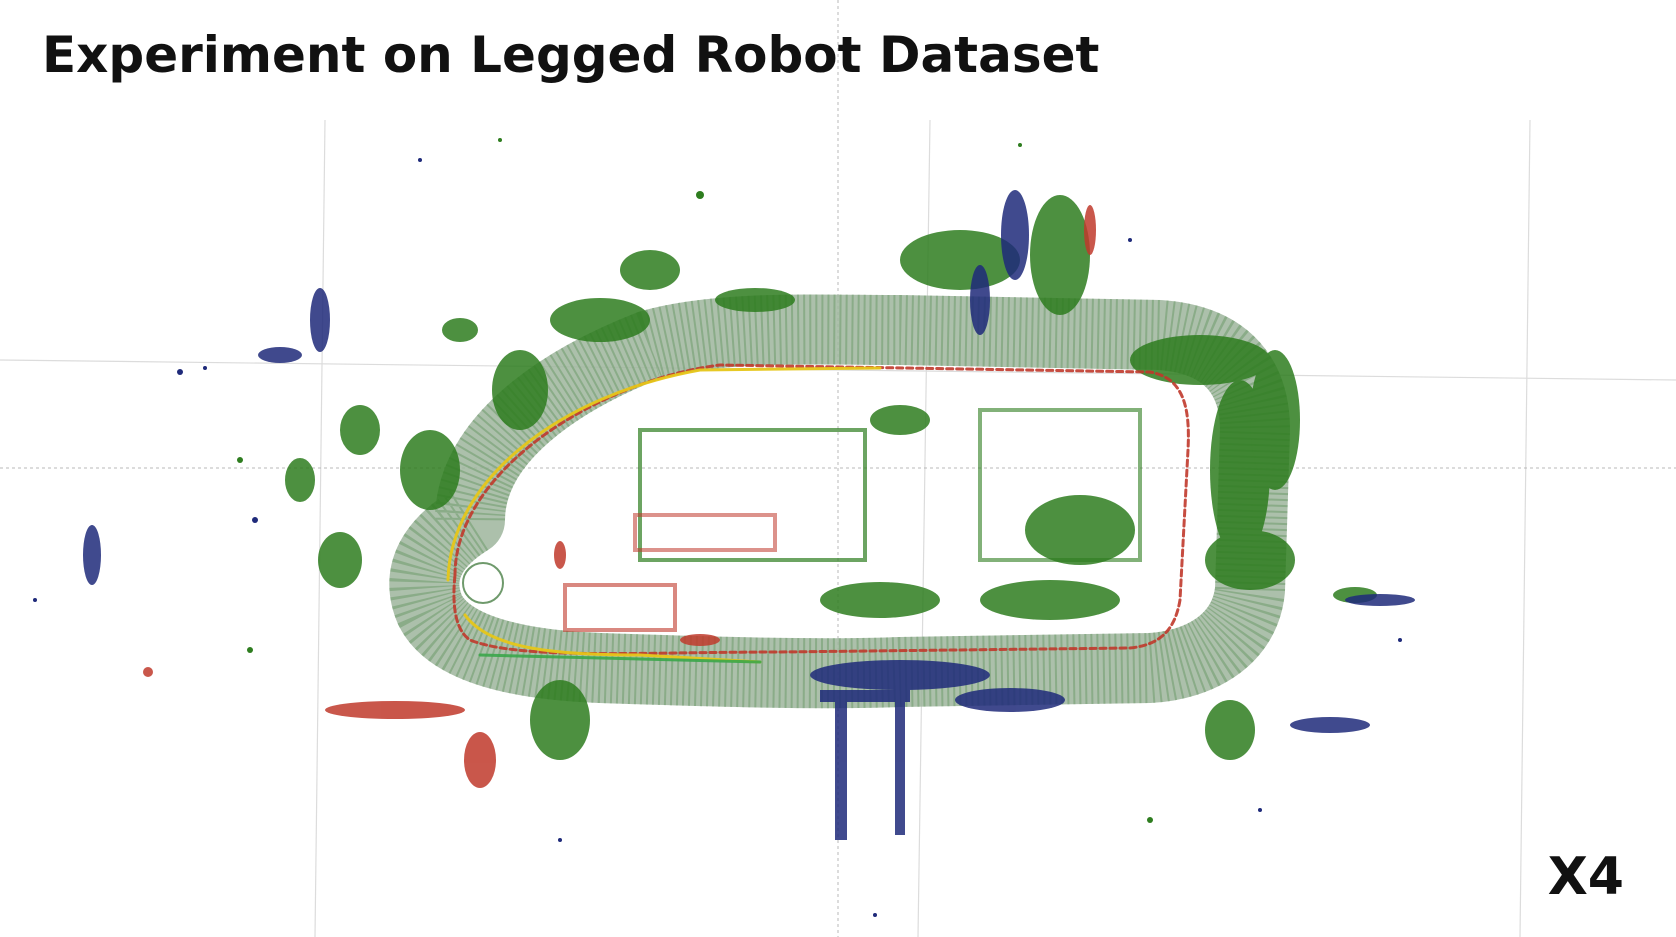  I want to click on trajectory-primary-lower, so click(612, 638).